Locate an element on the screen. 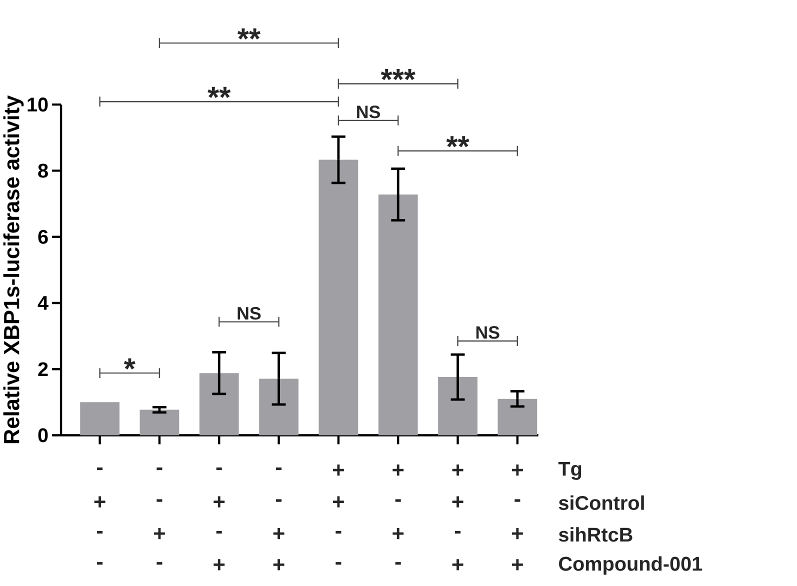 The width and height of the screenshot is (797, 586). y-tick-label: 2 is located at coordinates (43, 369).